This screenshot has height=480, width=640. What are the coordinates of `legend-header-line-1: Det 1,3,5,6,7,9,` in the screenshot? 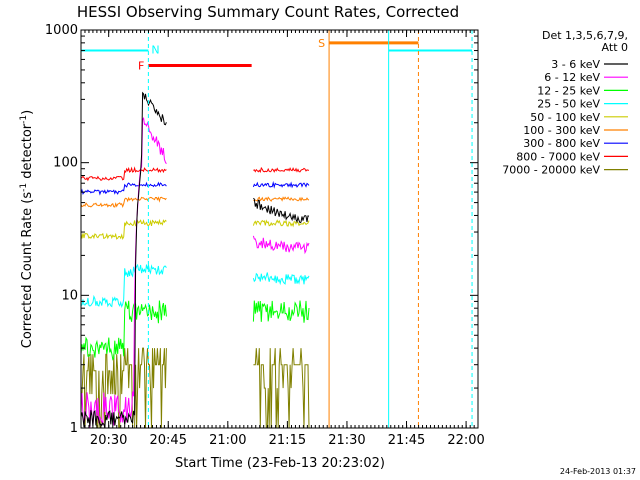 It's located at (585, 35).